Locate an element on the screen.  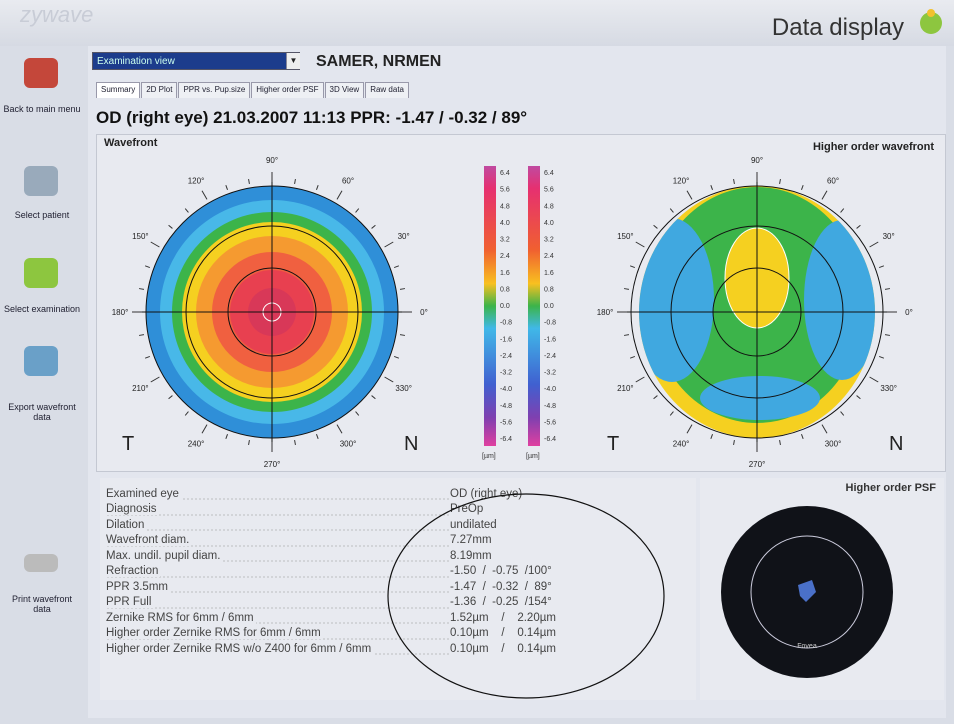
info-key-cell: Refraction is located at coordinates (278, 571).